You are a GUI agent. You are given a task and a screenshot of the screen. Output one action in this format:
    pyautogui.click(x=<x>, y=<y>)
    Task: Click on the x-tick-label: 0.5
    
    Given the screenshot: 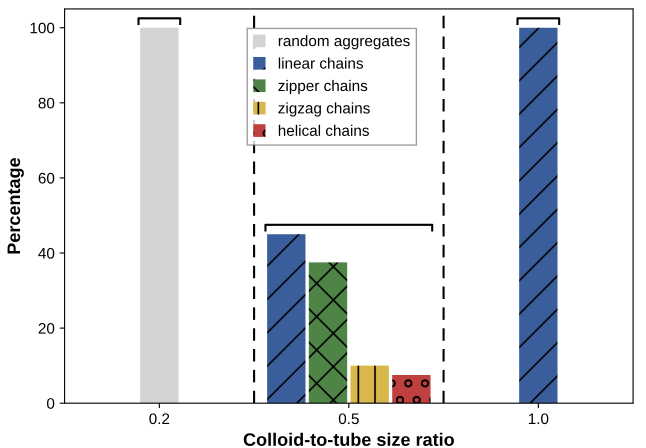 What is the action you would take?
    pyautogui.click(x=348, y=418)
    